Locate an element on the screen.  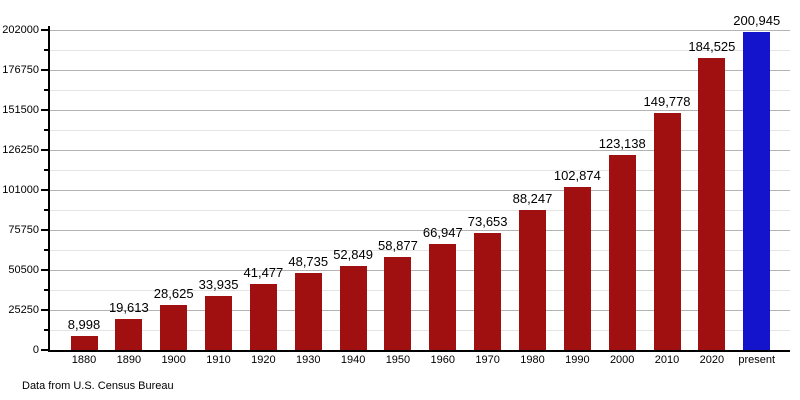
bar-2020 is located at coordinates (712, 204).